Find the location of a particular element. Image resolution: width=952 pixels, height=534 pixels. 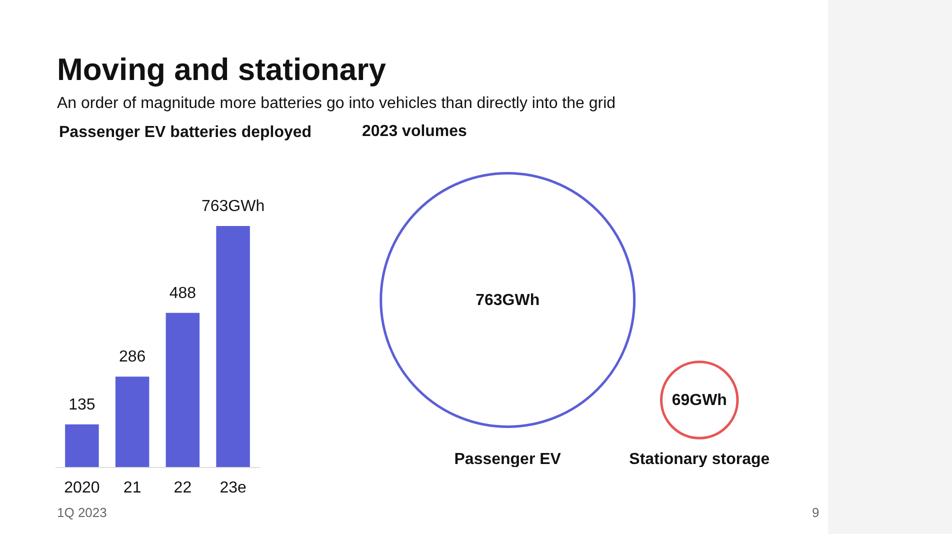

data-label: 286 is located at coordinates (132, 357).